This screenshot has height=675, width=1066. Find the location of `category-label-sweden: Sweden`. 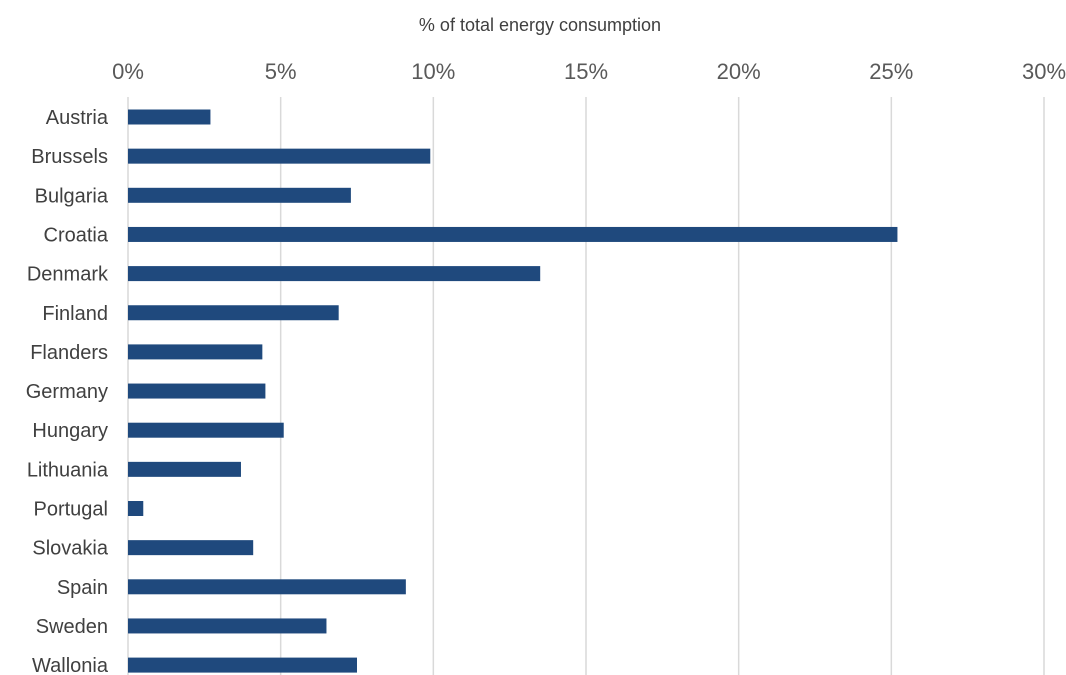

category-label-sweden: Sweden is located at coordinates (72, 627).